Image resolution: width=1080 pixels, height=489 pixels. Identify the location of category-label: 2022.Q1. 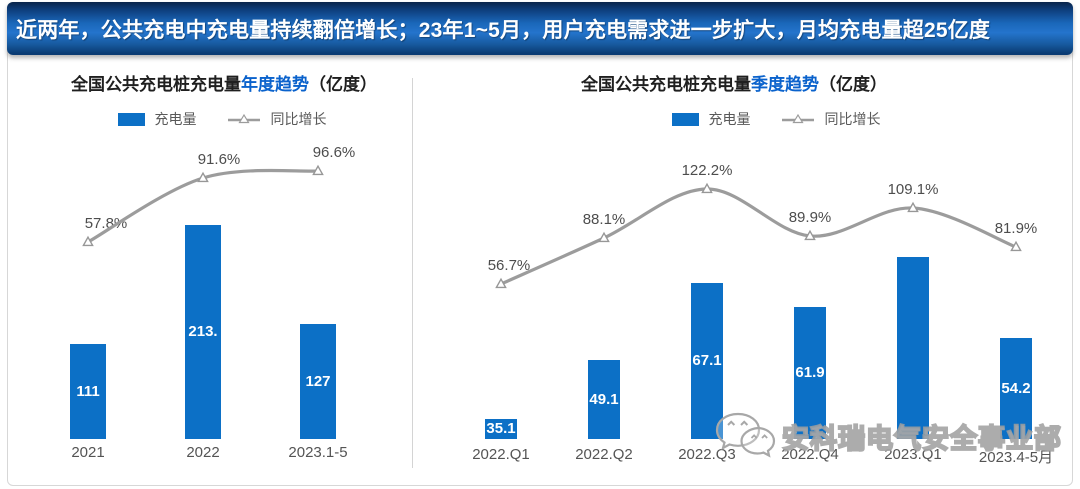
(501, 454).